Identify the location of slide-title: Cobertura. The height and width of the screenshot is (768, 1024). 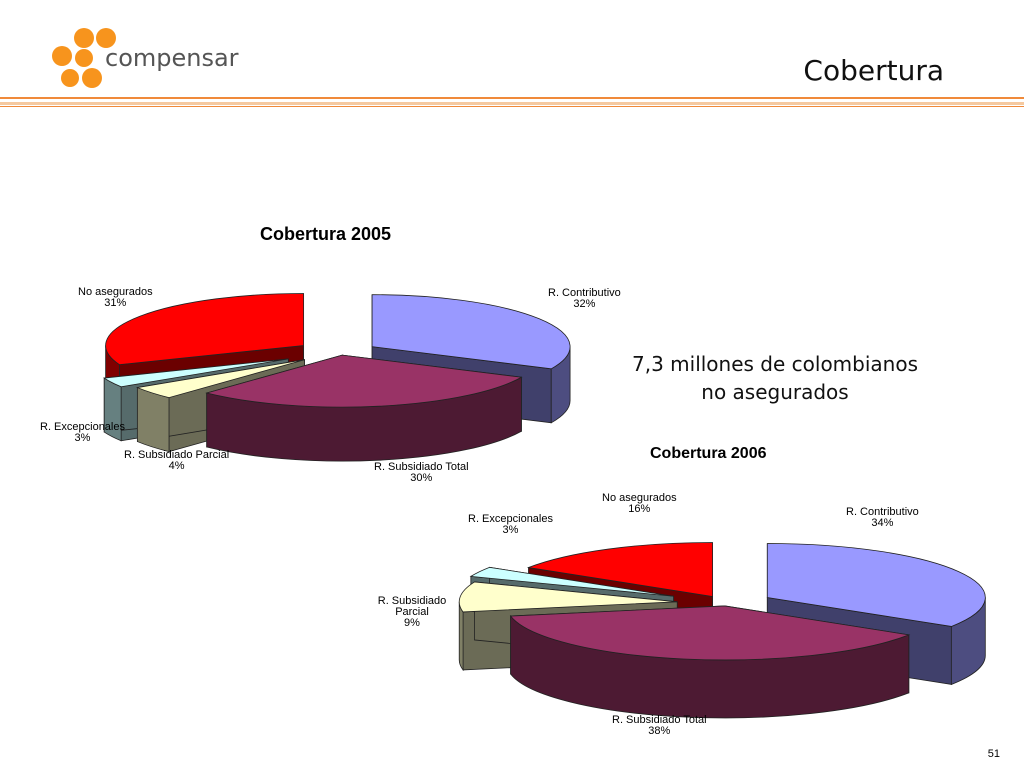
(873, 70).